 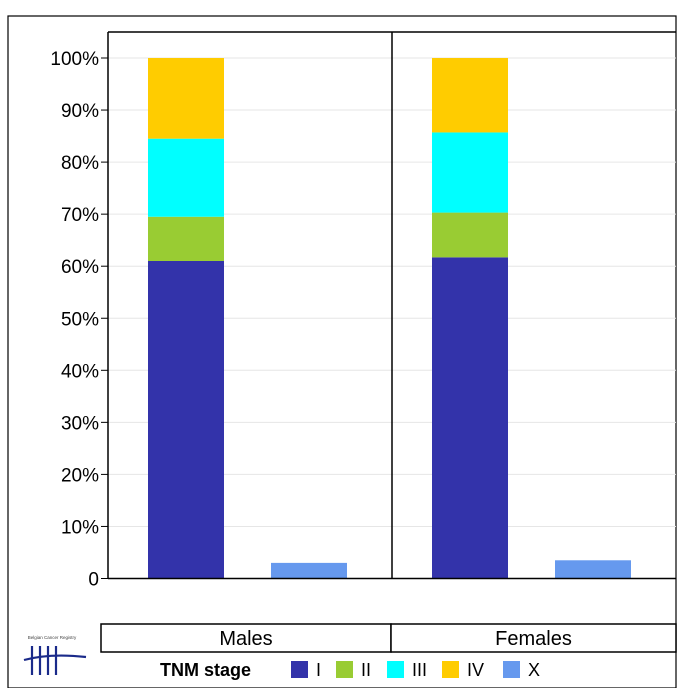 What do you see at coordinates (93, 580) in the screenshot?
I see `y-tick-label: 0` at bounding box center [93, 580].